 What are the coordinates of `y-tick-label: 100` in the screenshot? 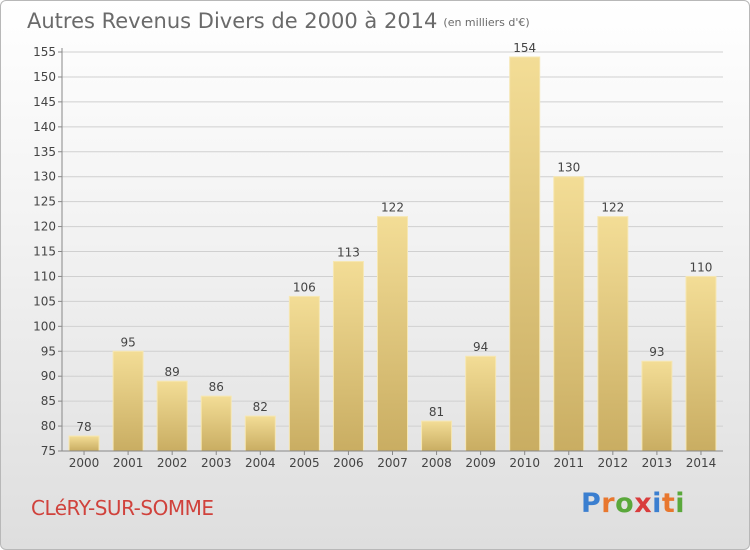 It's located at (44, 326).